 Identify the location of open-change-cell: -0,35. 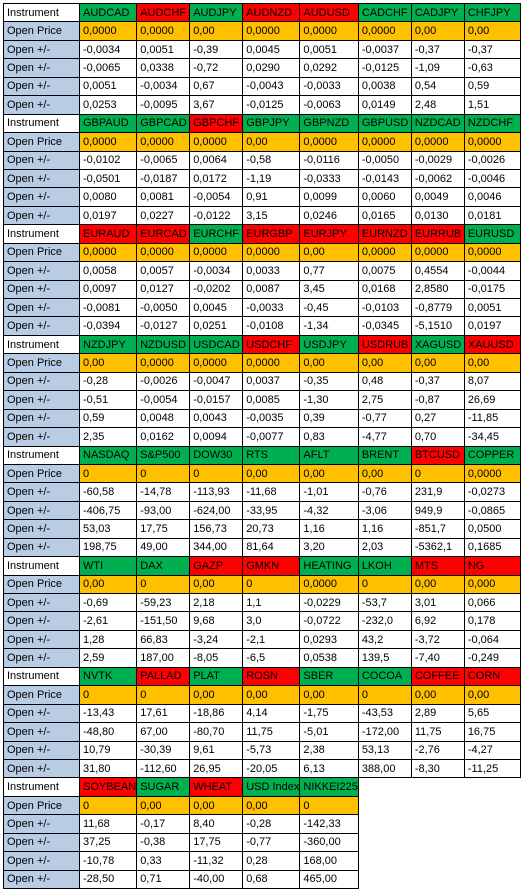
(329, 381).